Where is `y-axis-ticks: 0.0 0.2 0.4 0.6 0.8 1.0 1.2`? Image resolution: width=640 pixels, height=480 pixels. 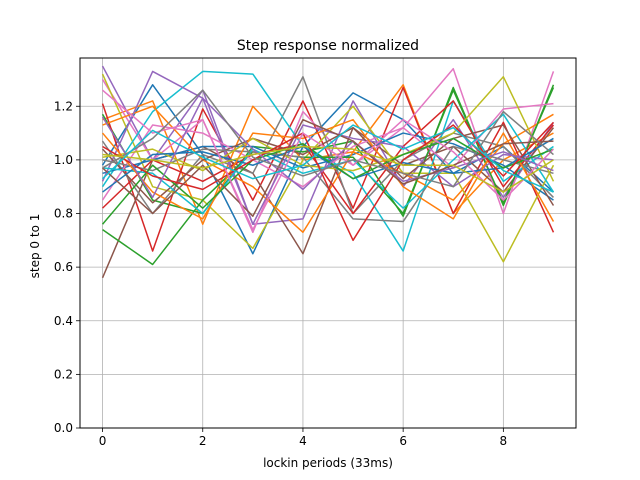
y-axis-ticks: 0.0 0.2 0.4 0.6 0.8 1.0 1.2 is located at coordinates (67, 267).